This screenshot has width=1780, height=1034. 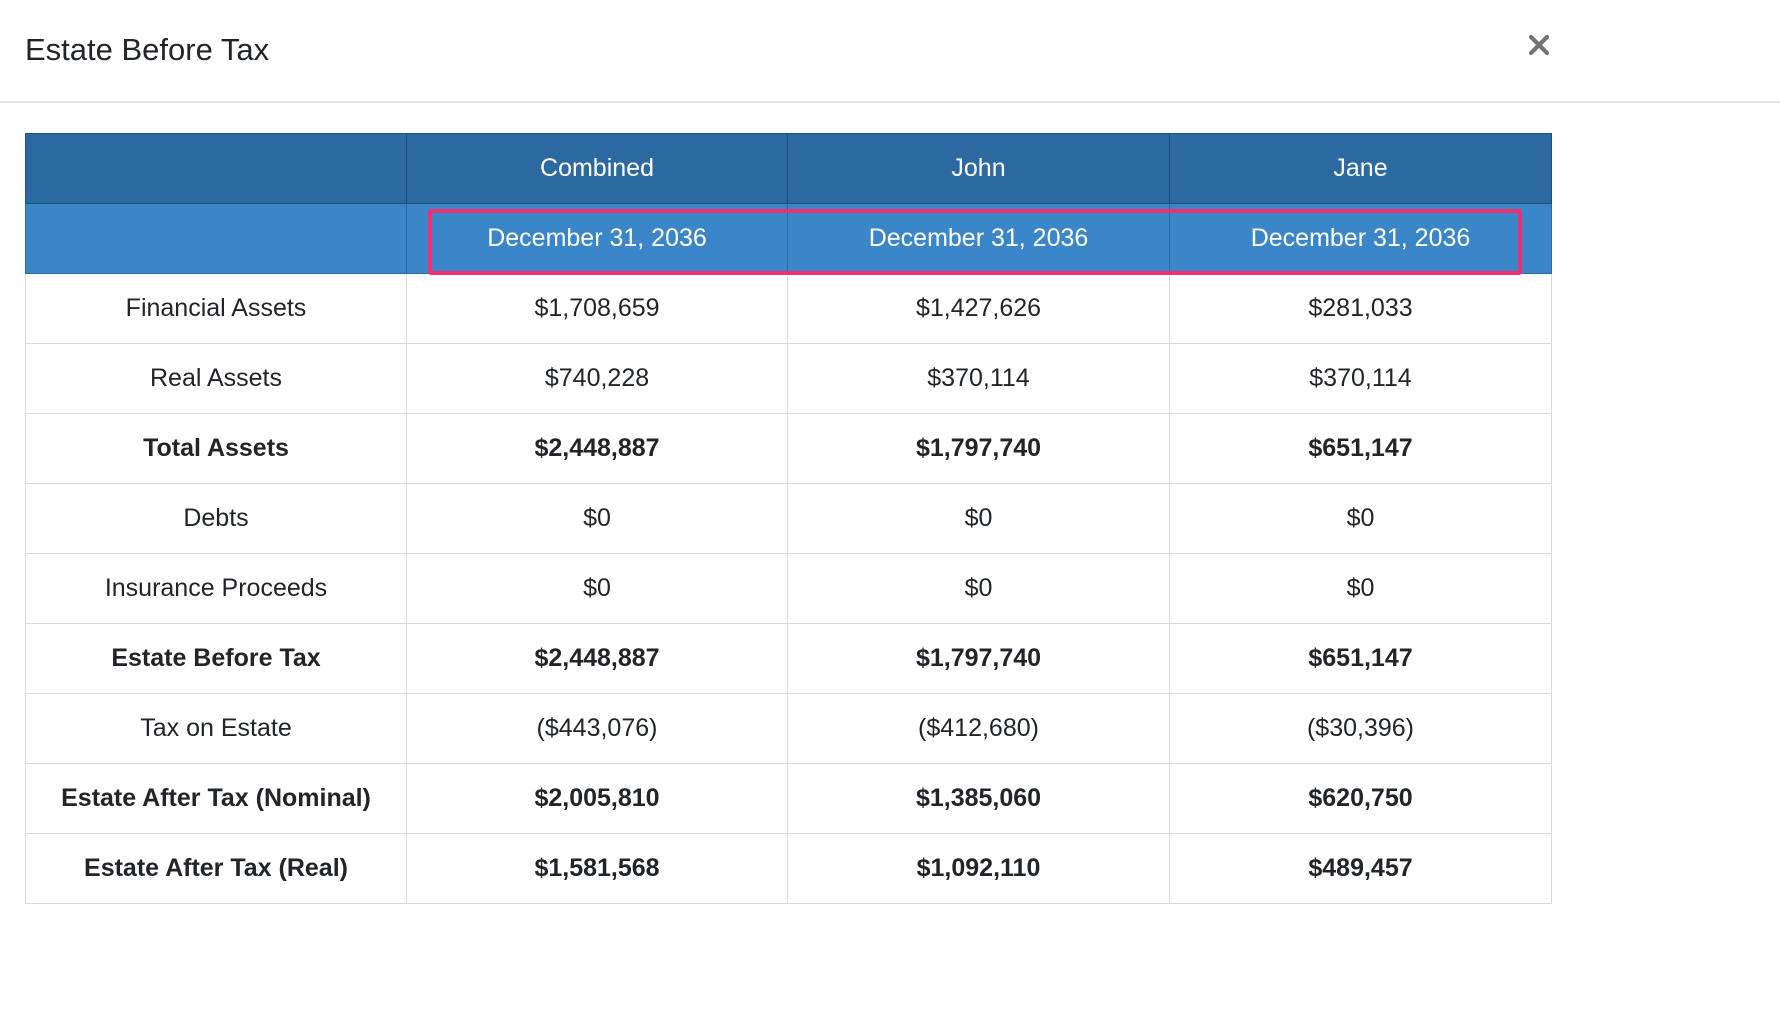 What do you see at coordinates (1360, 168) in the screenshot?
I see `column-header-jane: Jane` at bounding box center [1360, 168].